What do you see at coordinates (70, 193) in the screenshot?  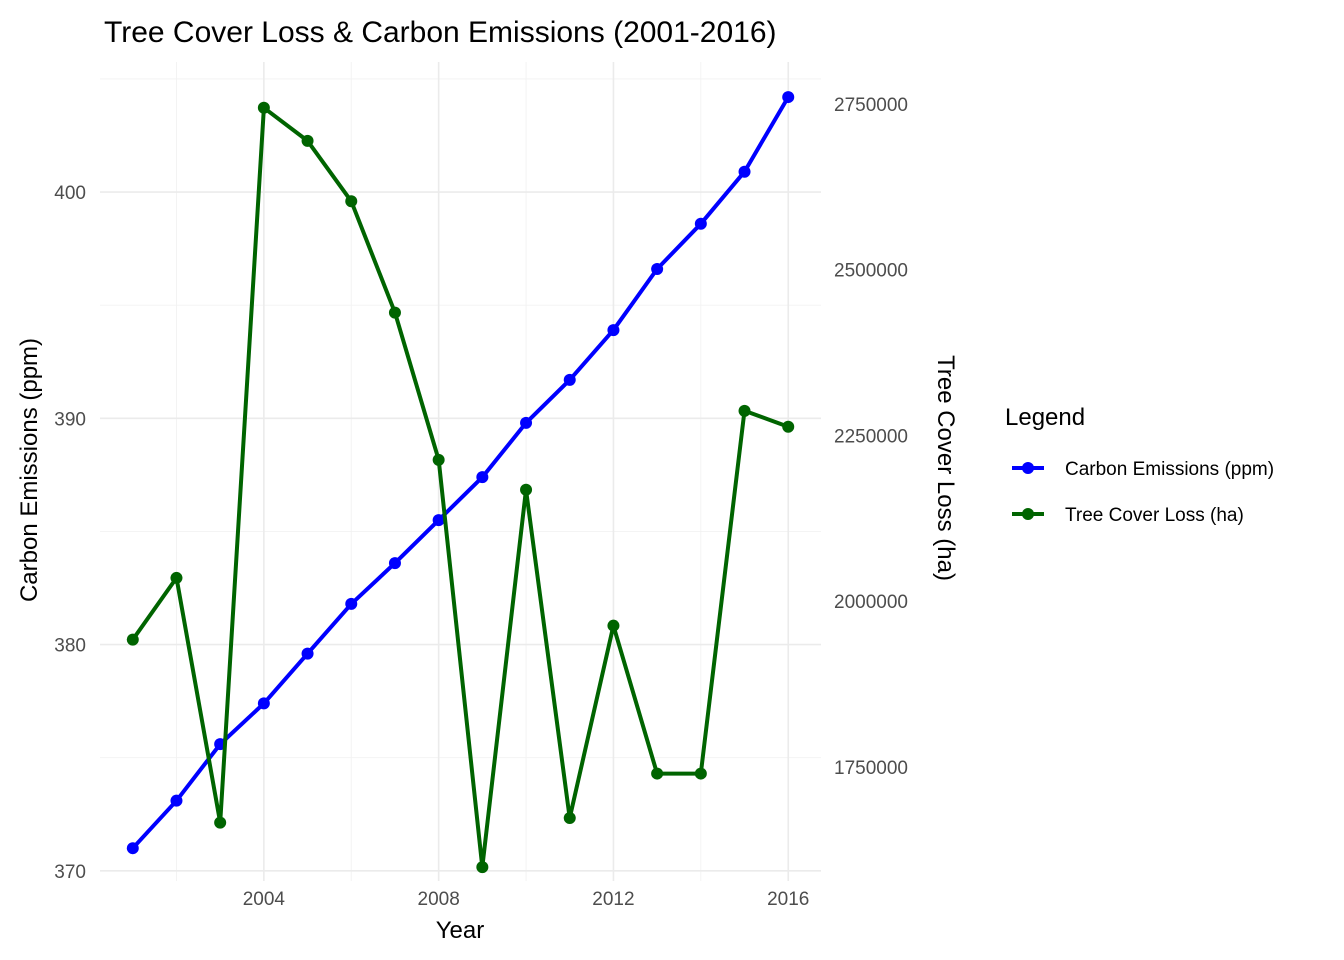 I see `y-tick-label: 400` at bounding box center [70, 193].